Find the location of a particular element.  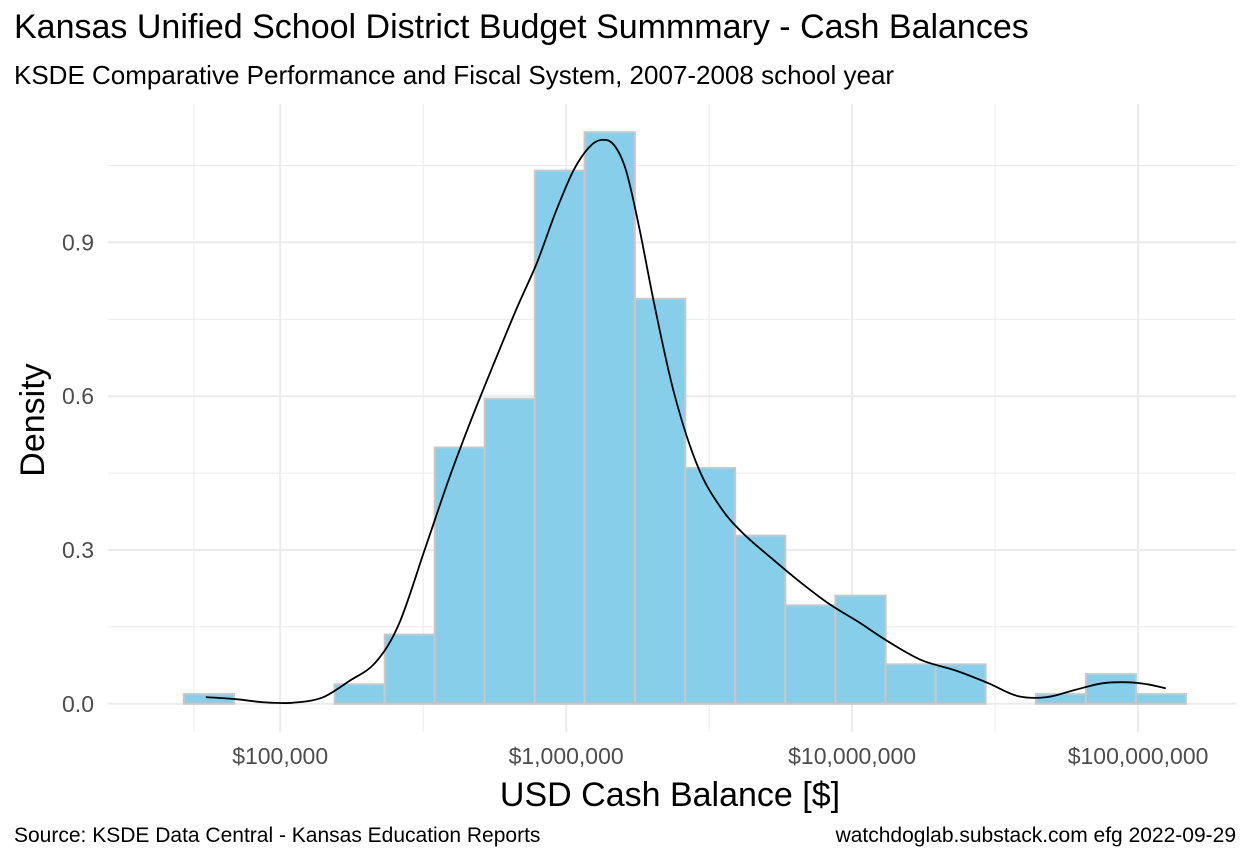

y-tick-label: 0.3 is located at coordinates (78, 550).